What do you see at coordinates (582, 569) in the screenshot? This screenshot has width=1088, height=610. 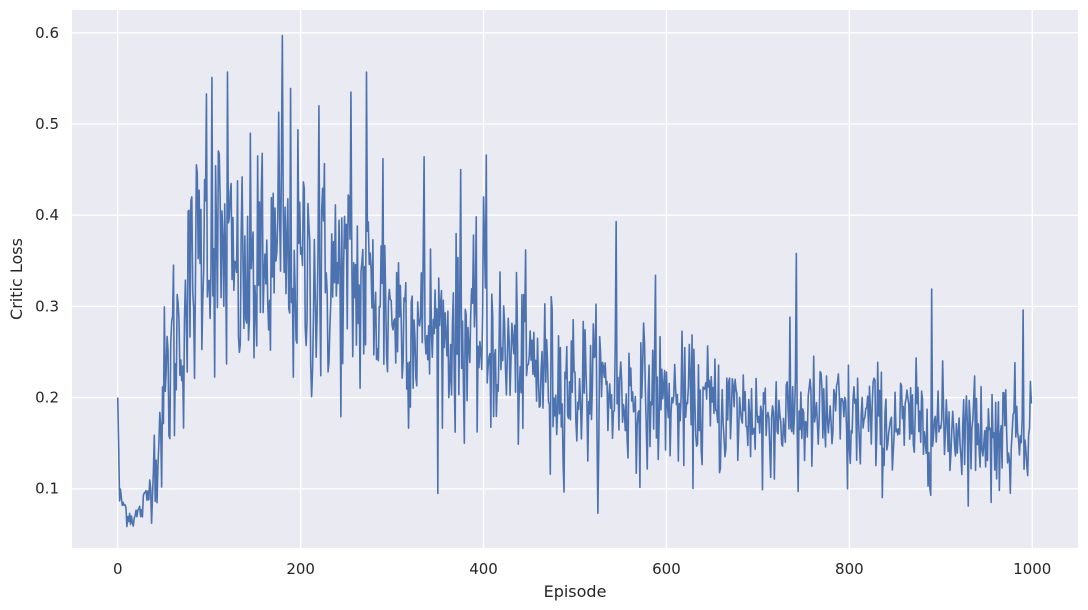 I see `x-tick-labels: 0 200 400 600 800 1000` at bounding box center [582, 569].